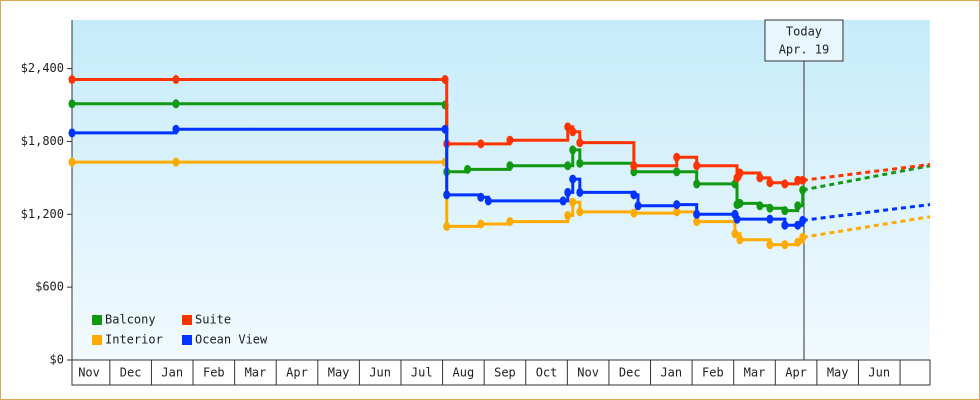 Image resolution: width=980 pixels, height=400 pixels. I want to click on today-label: Today, so click(804, 32).